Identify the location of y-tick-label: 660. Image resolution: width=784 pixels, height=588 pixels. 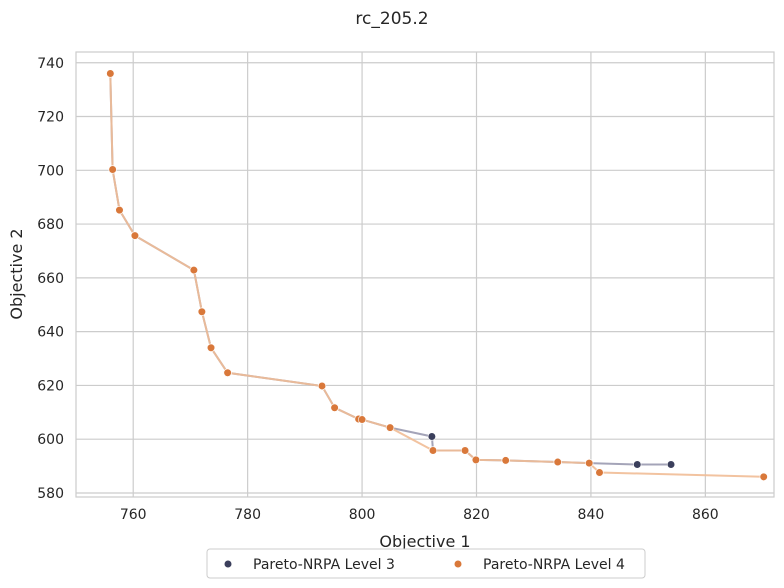
(50, 279).